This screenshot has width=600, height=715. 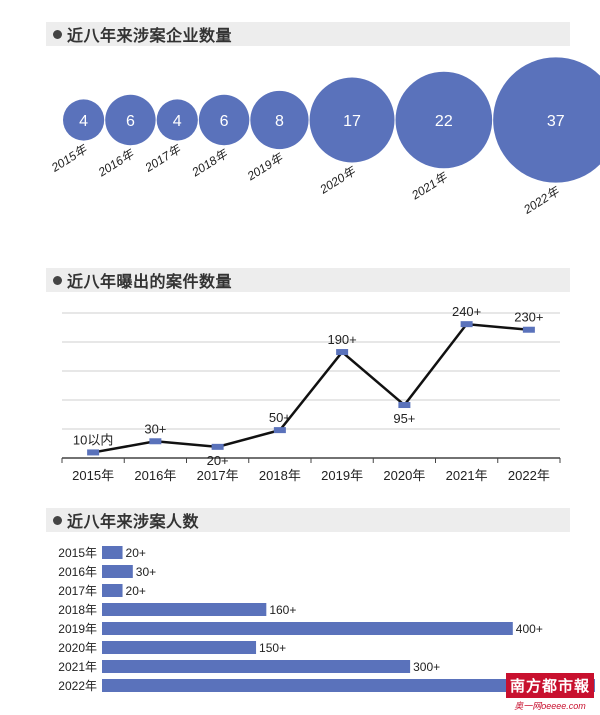 What do you see at coordinates (404, 475) in the screenshot?
I see `x-tick-label: 2020年` at bounding box center [404, 475].